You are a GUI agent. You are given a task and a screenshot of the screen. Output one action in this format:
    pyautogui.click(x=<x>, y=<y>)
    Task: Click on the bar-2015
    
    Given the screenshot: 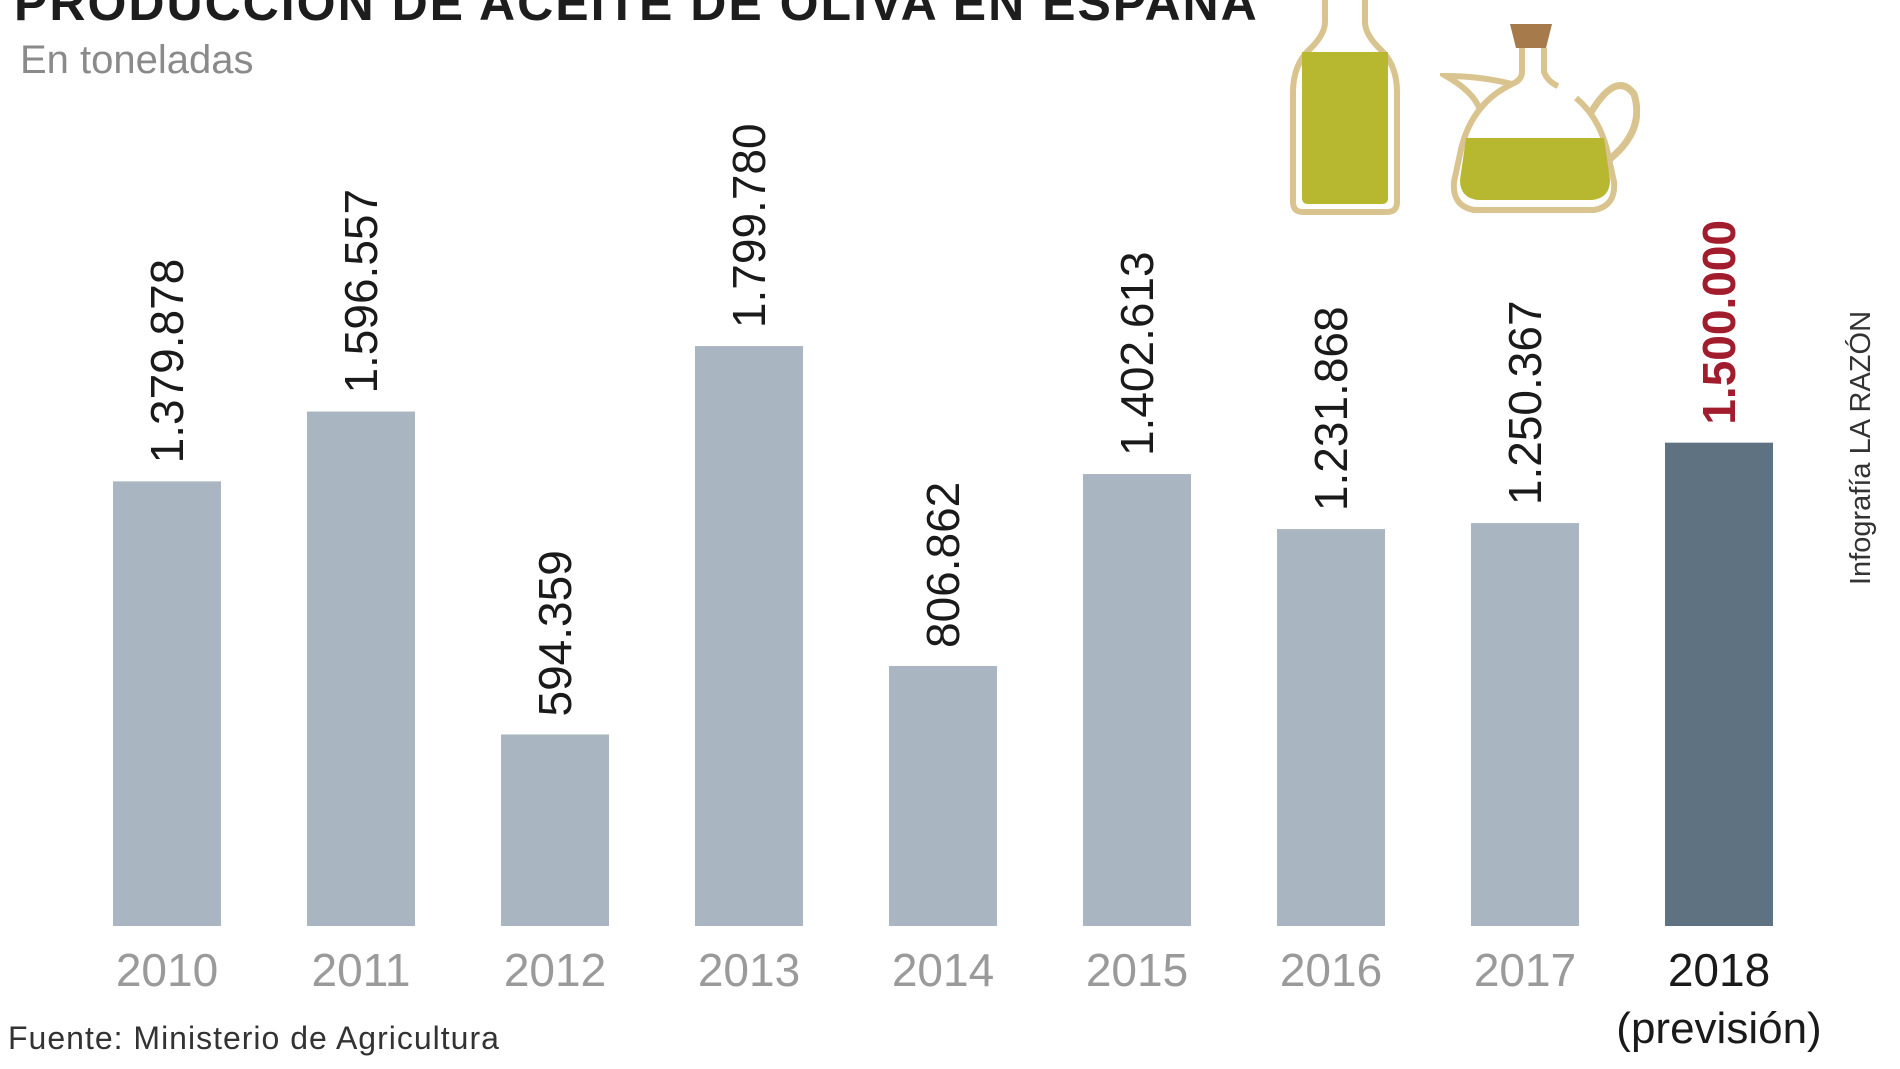 What is the action you would take?
    pyautogui.click(x=1137, y=700)
    